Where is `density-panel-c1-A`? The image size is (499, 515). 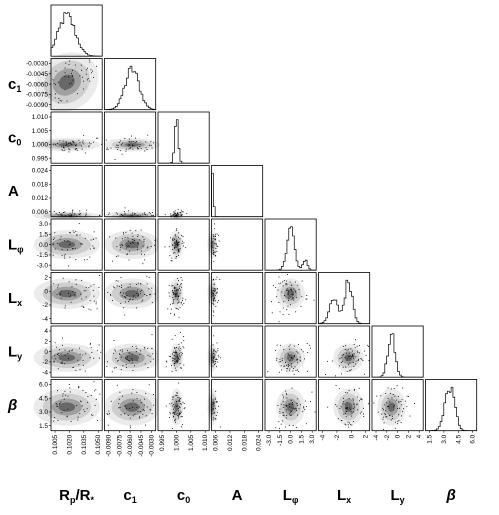
density-panel-c1-A is located at coordinates (132, 193).